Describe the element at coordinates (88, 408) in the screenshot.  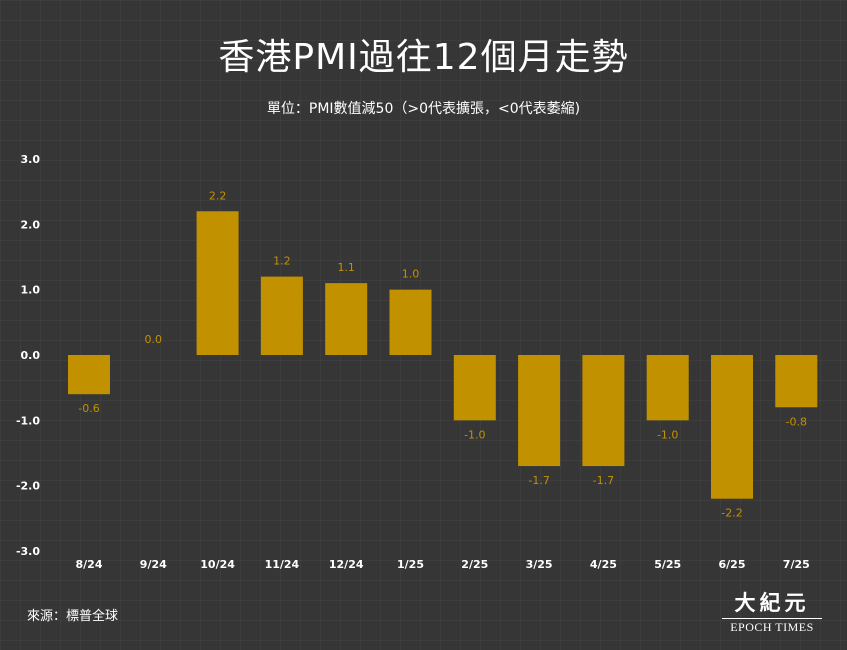
I see `data-label: -0.6` at that location.